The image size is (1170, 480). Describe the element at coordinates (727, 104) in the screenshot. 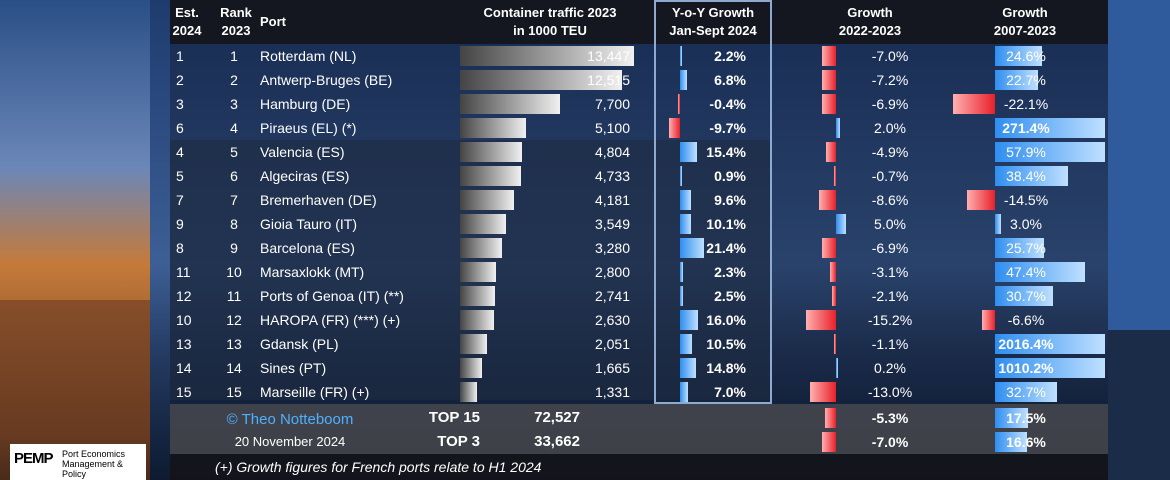

I see `yoy-value: -0.4%` at that location.